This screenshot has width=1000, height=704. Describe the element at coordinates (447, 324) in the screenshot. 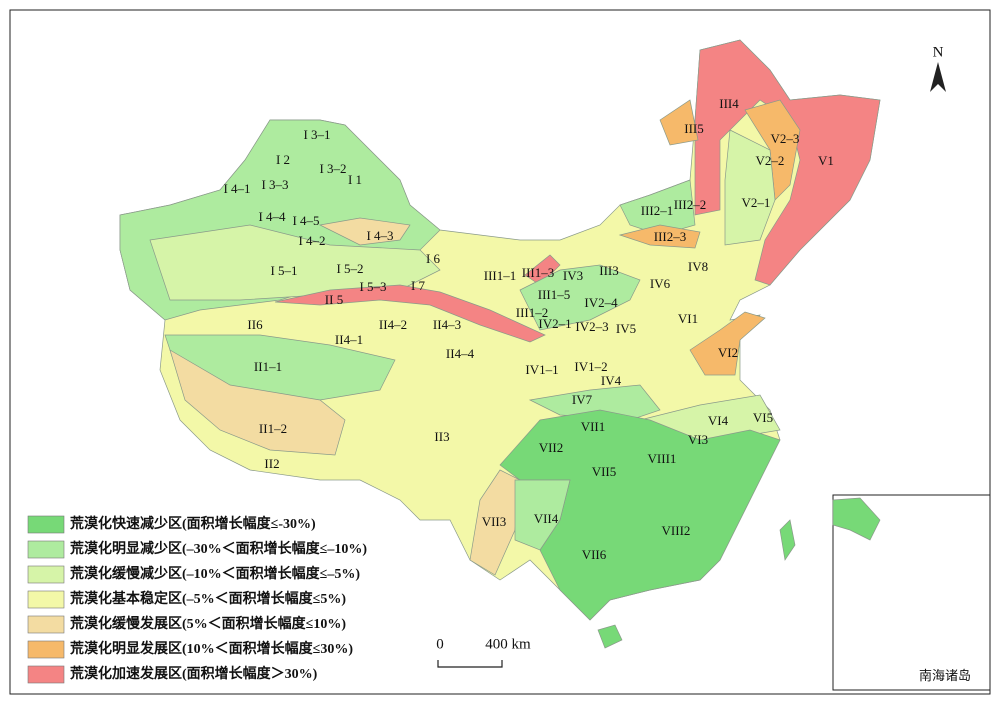

I see `region-label: II4–3` at that location.